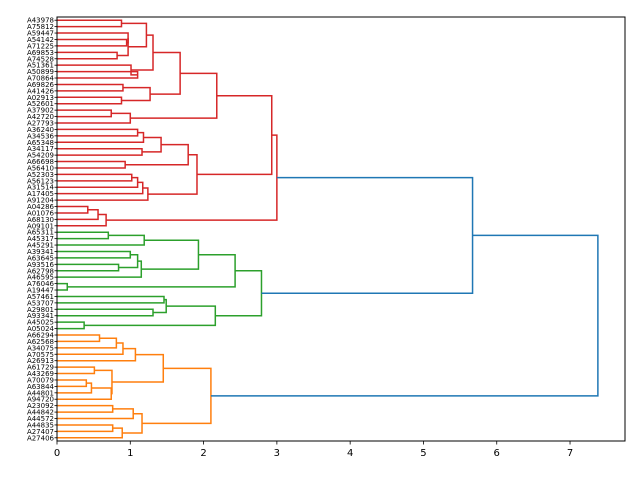 The width and height of the screenshot is (640, 480). I want to click on leaf-label: A34536, so click(41, 136).